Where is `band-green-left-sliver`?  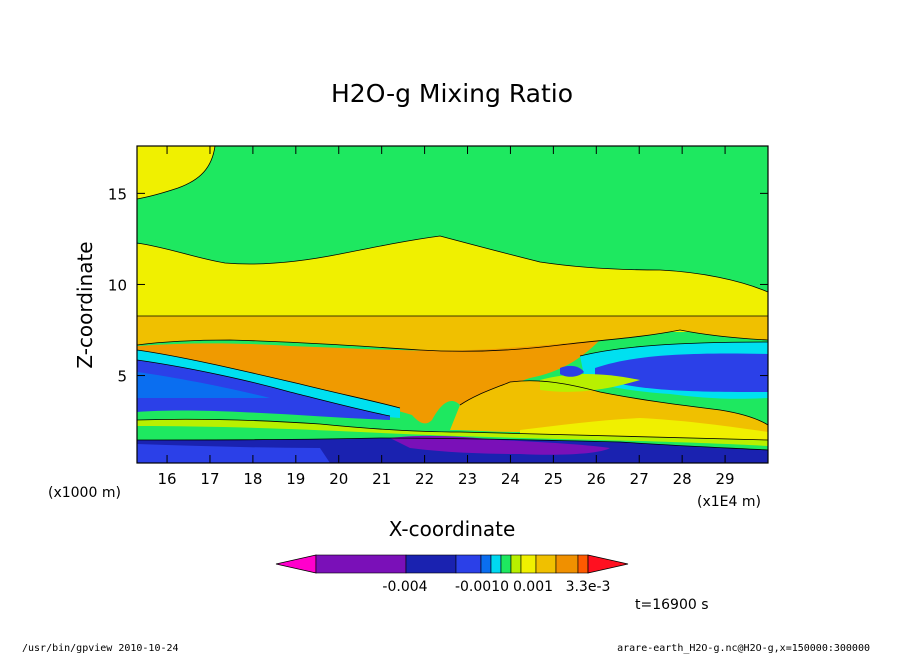
band-green-left-sliver is located at coordinates (156, 238).